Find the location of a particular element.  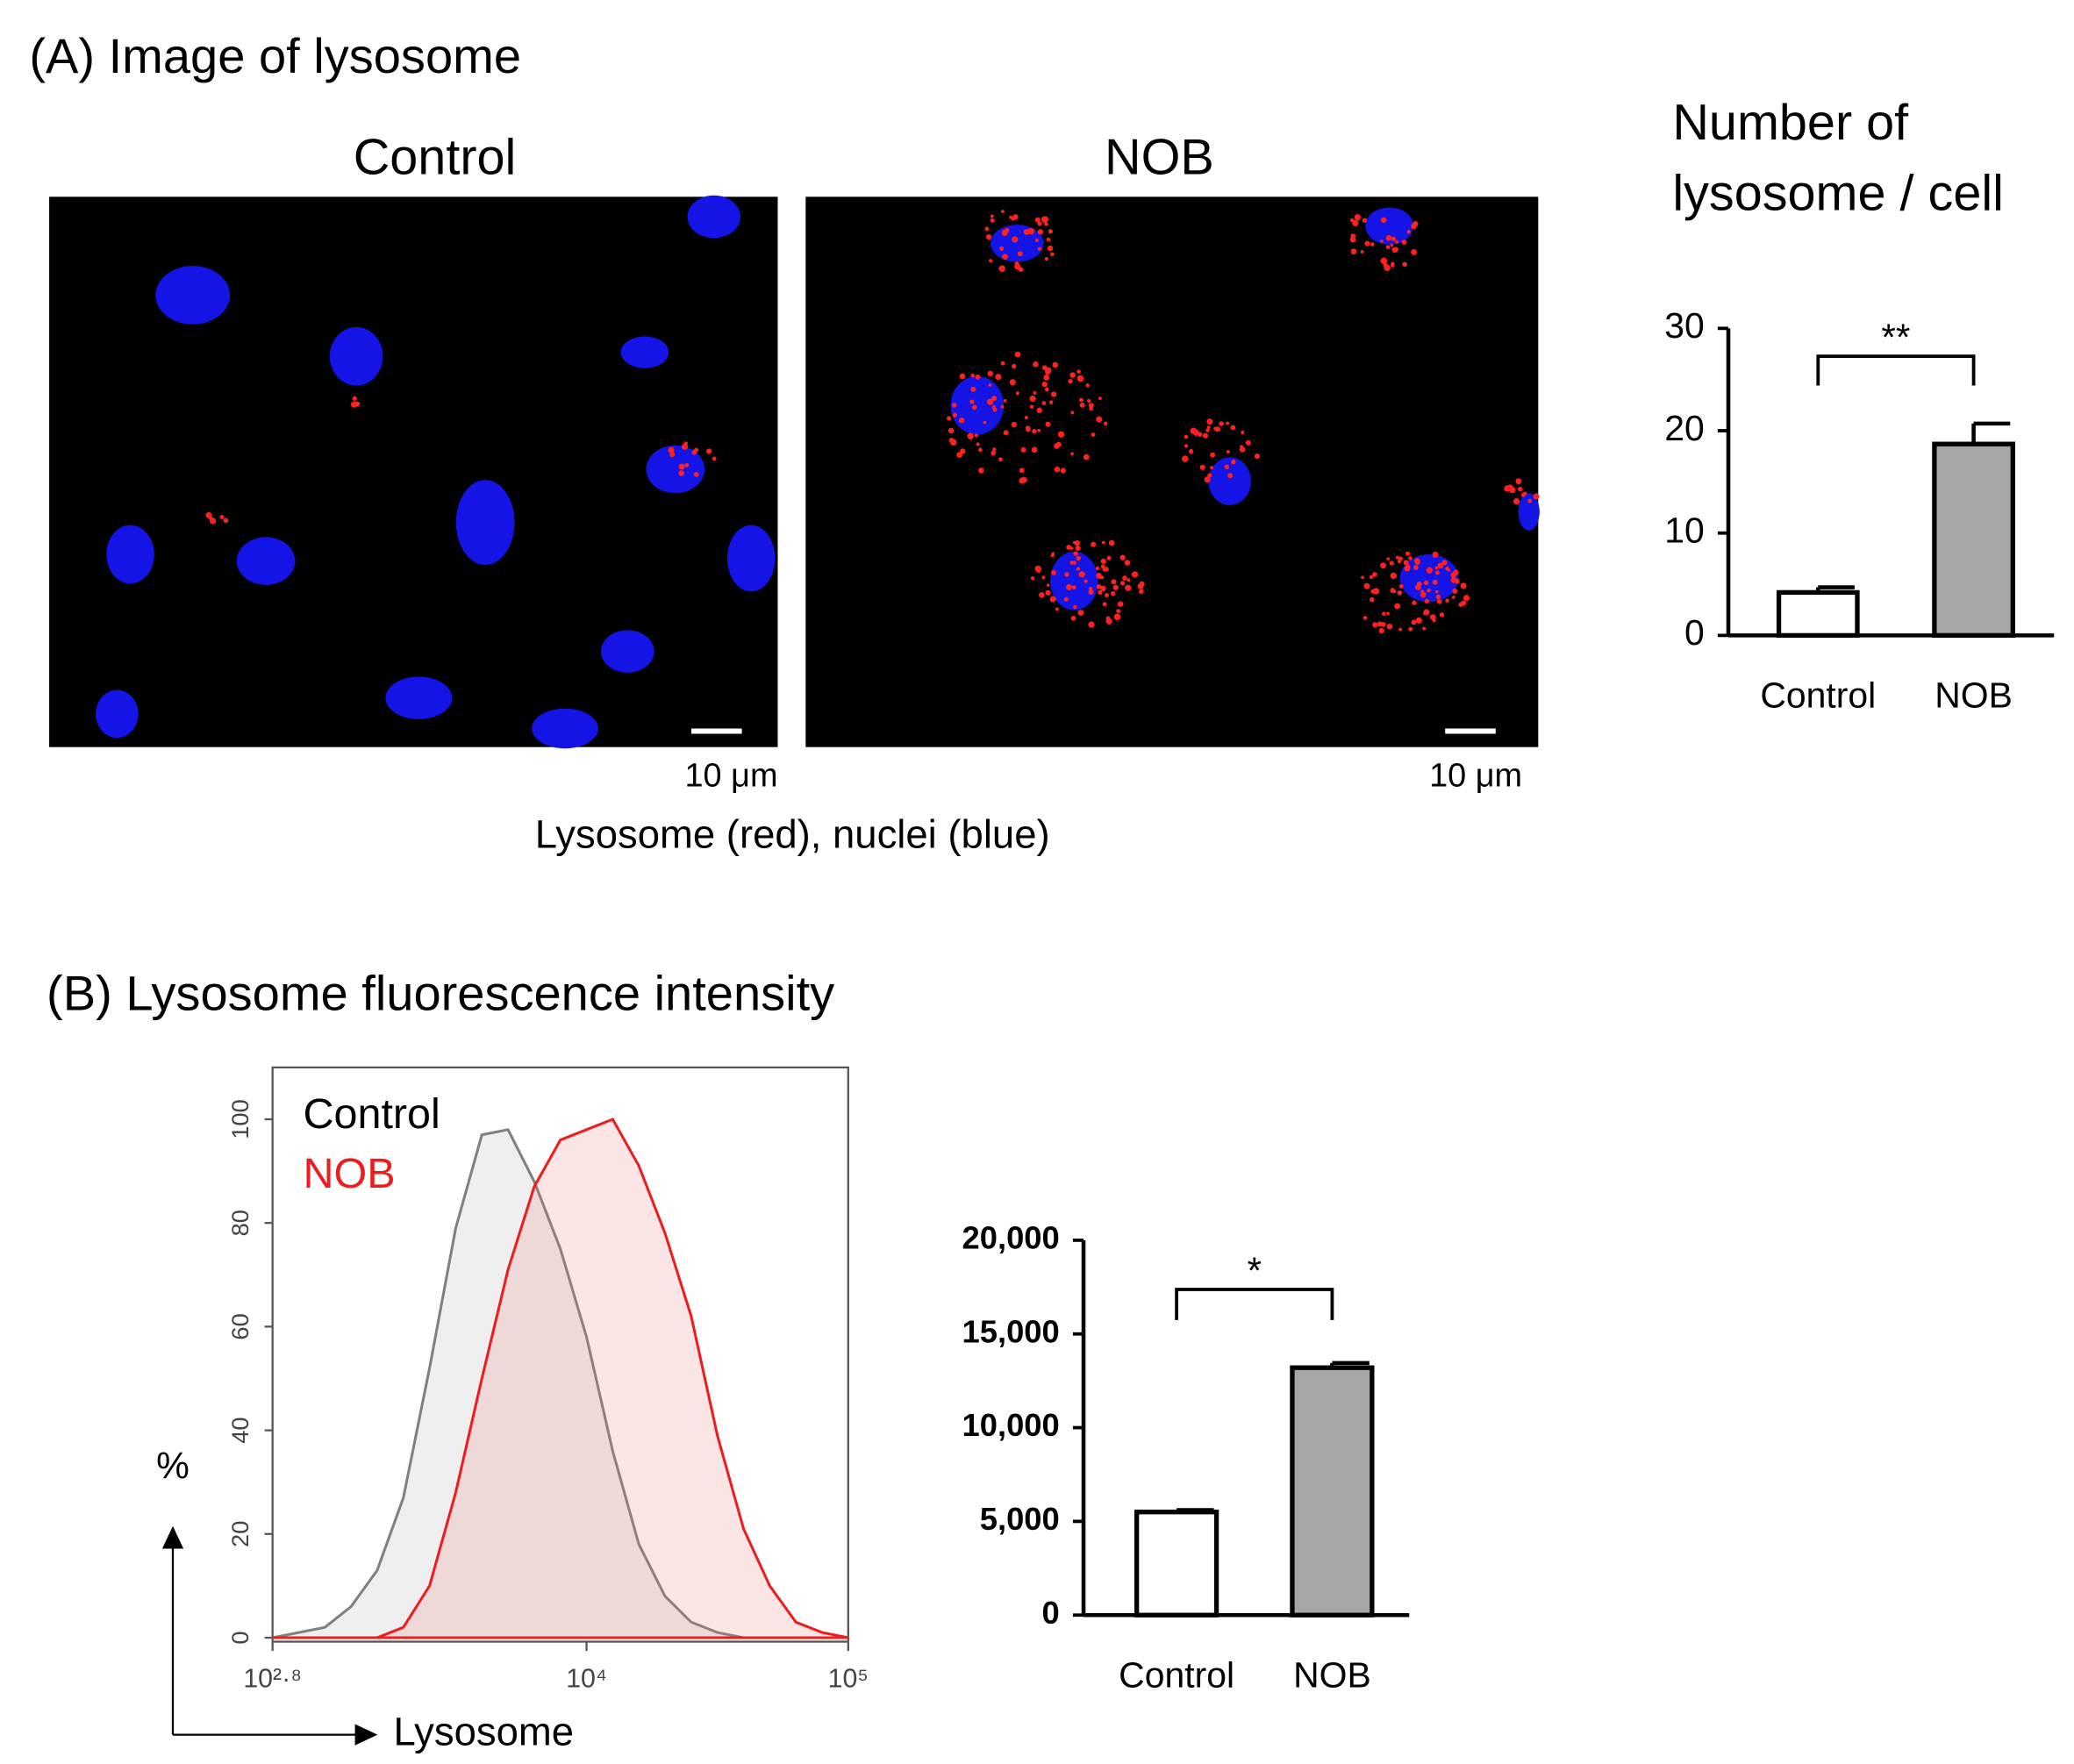

chart-title: lysosome / cell is located at coordinates (1838, 194).